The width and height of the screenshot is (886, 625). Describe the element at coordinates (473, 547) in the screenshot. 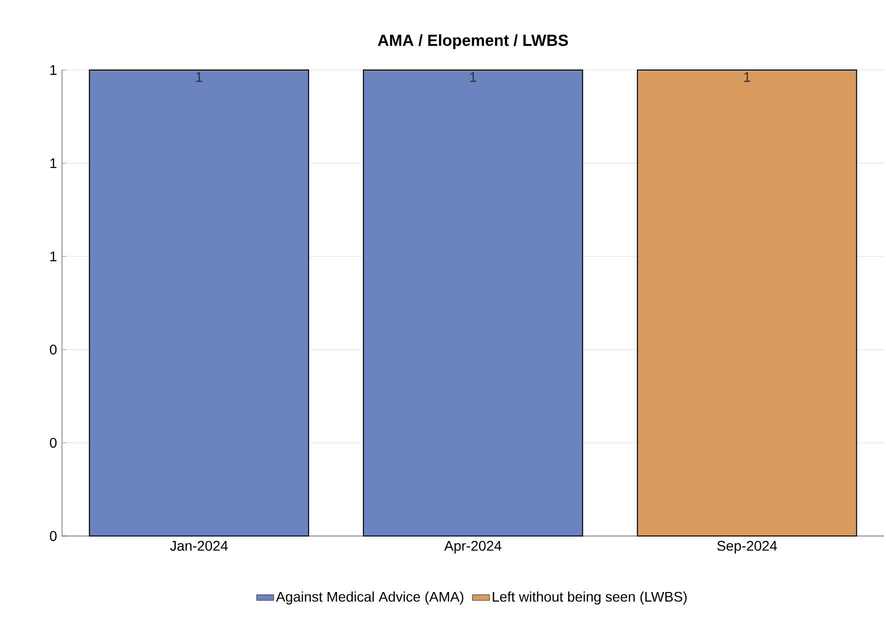

I see `x-tick-label: Apr-2024` at that location.